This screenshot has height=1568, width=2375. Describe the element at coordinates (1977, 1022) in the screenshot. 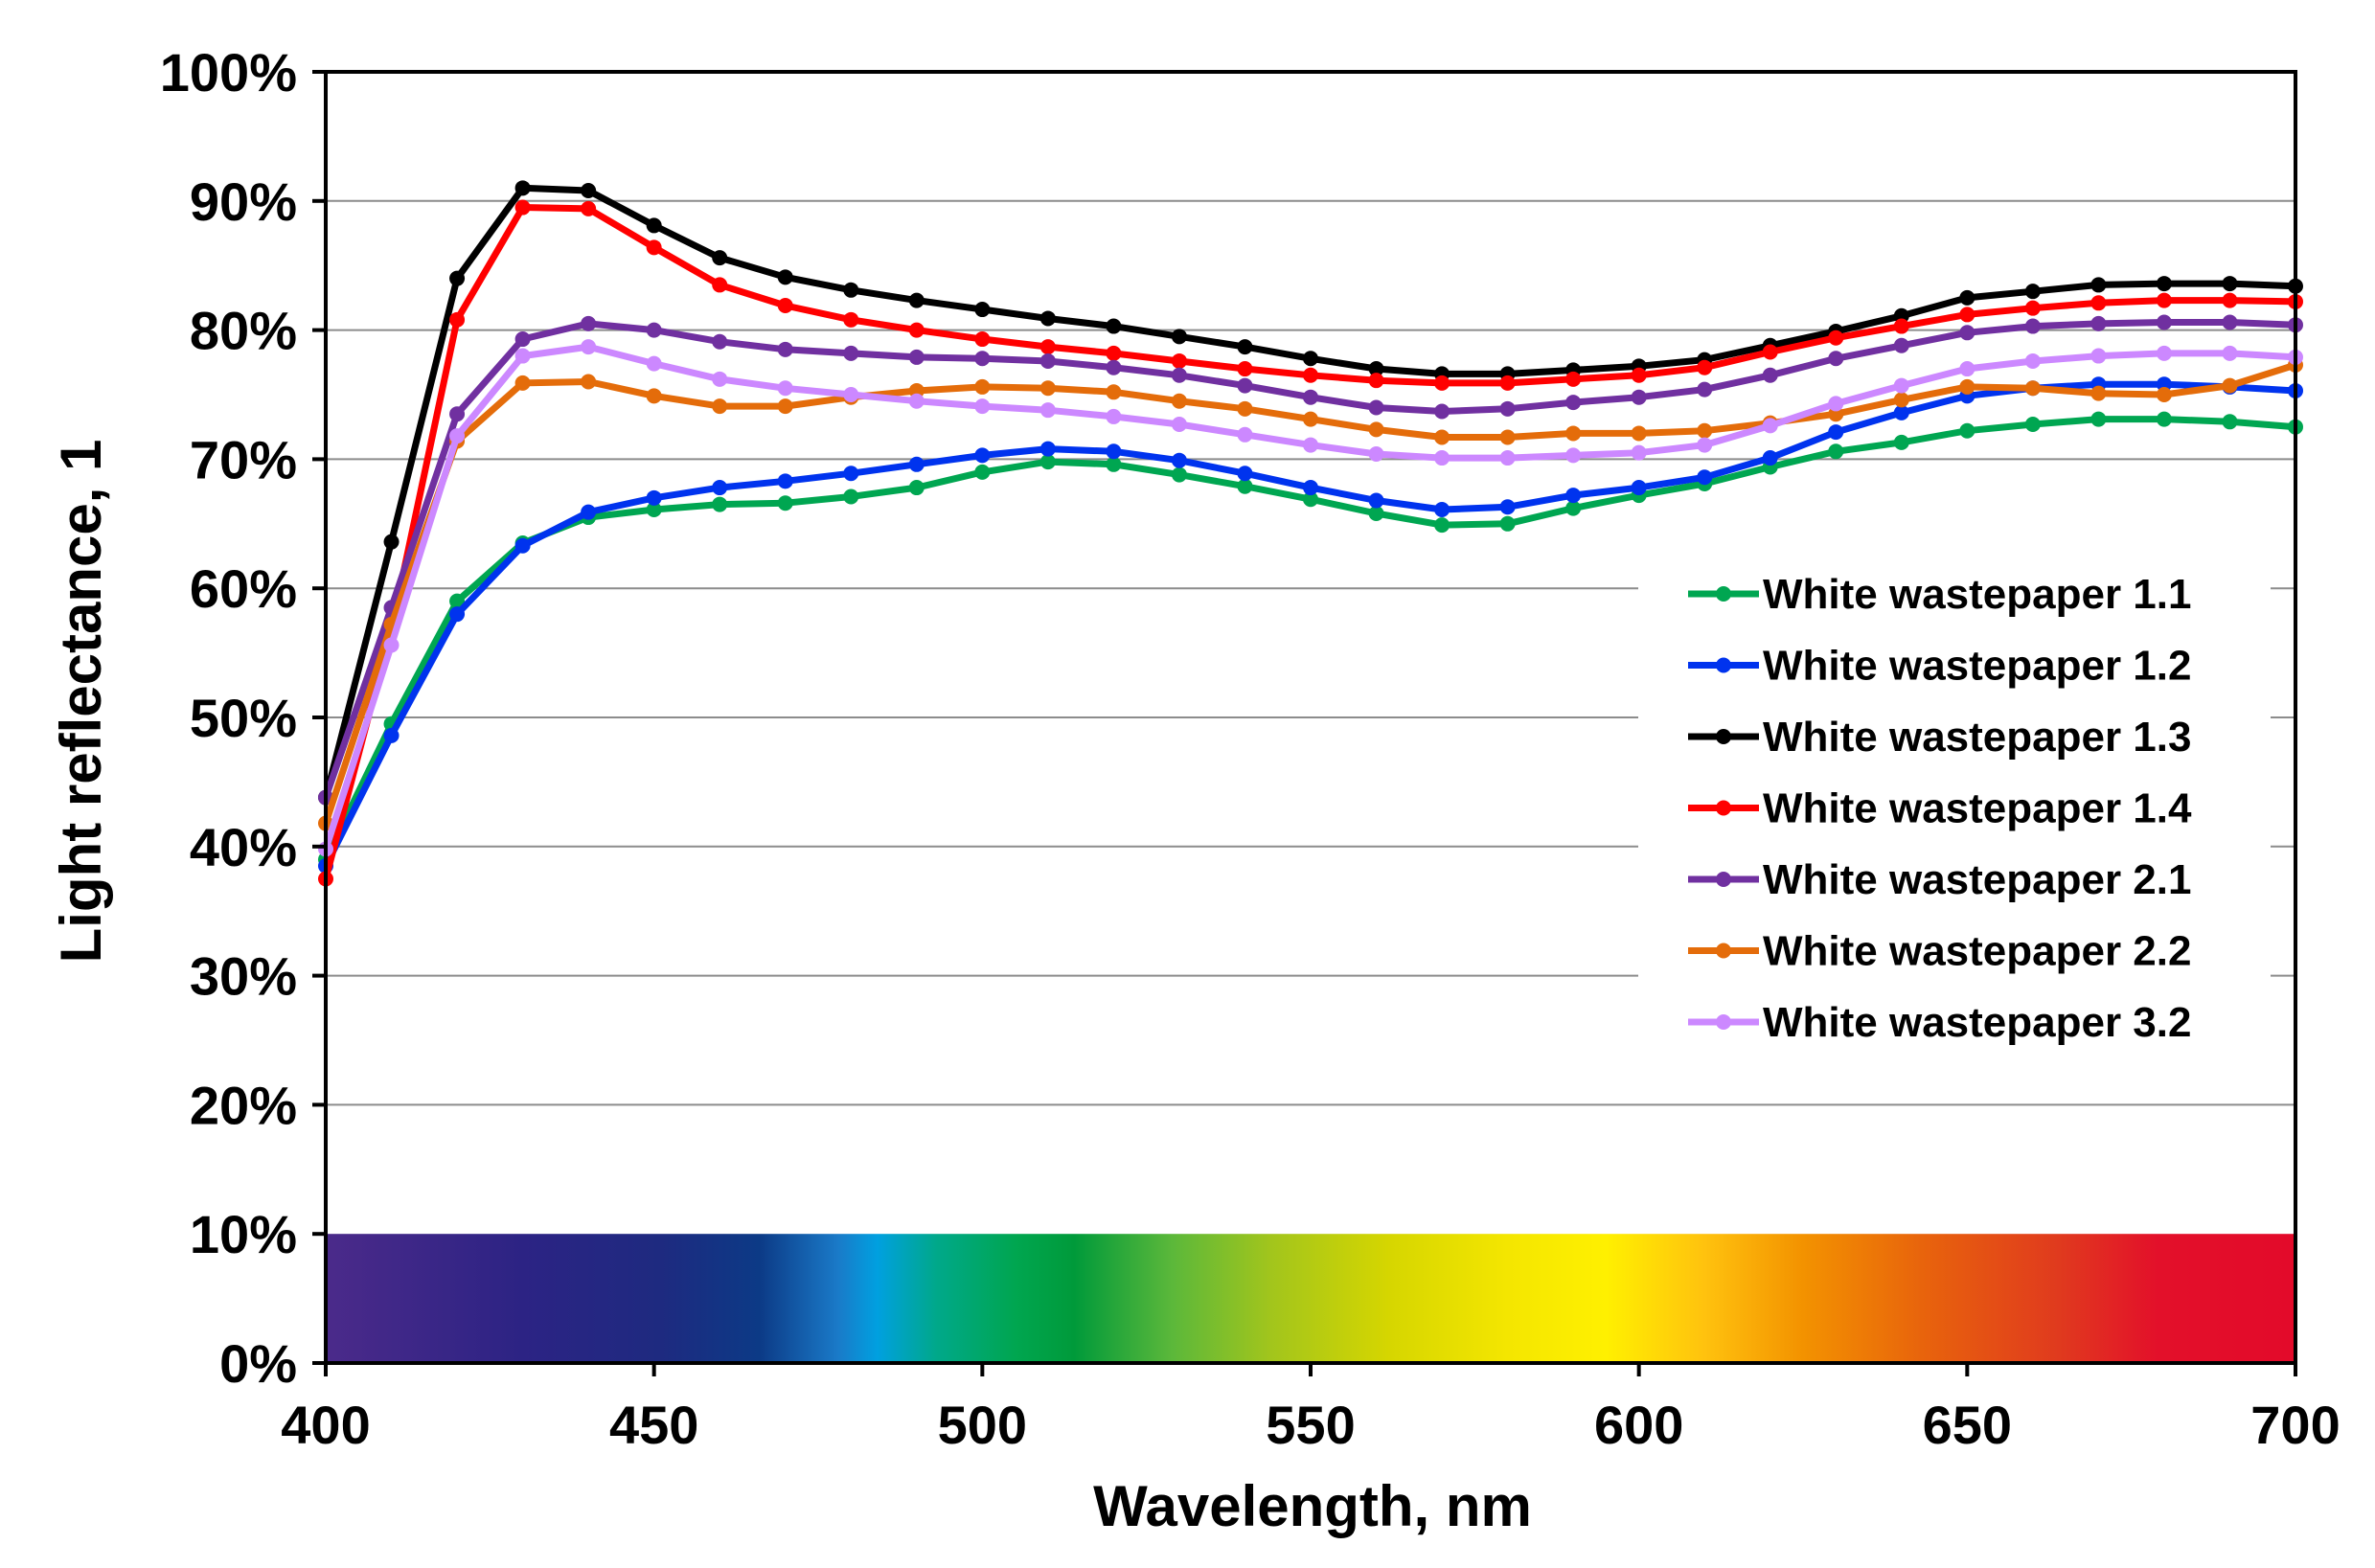

I see `legend-label-7: White wastepaper 3.2` at that location.